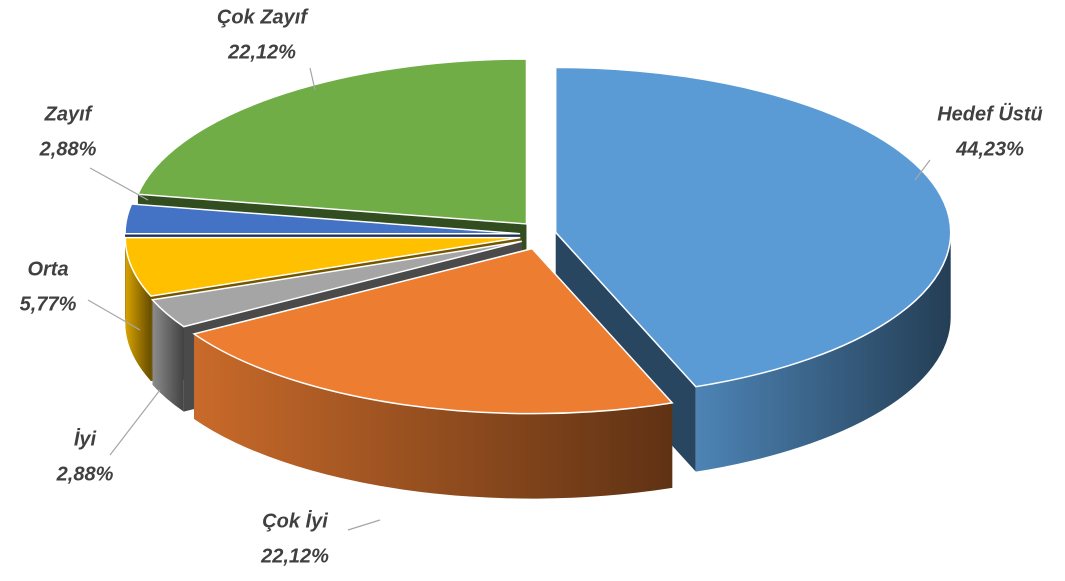  What do you see at coordinates (989, 149) in the screenshot?
I see `data-label-value: 44,23%` at bounding box center [989, 149].